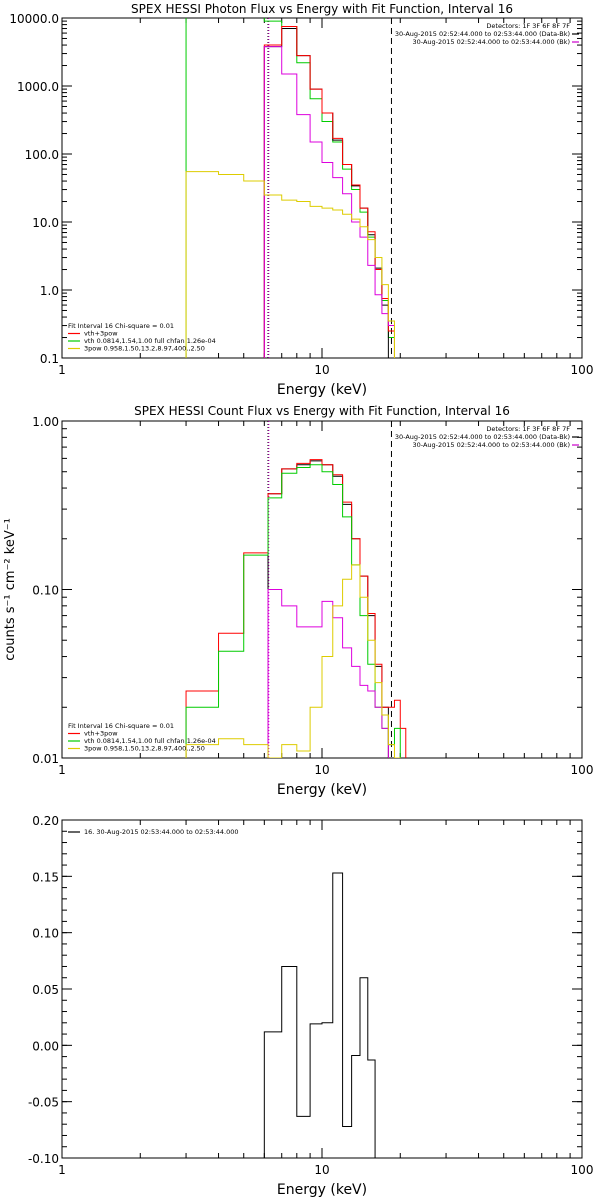  Describe the element at coordinates (45, 1046) in the screenshot. I see `y-tick-label: 0.00` at that location.